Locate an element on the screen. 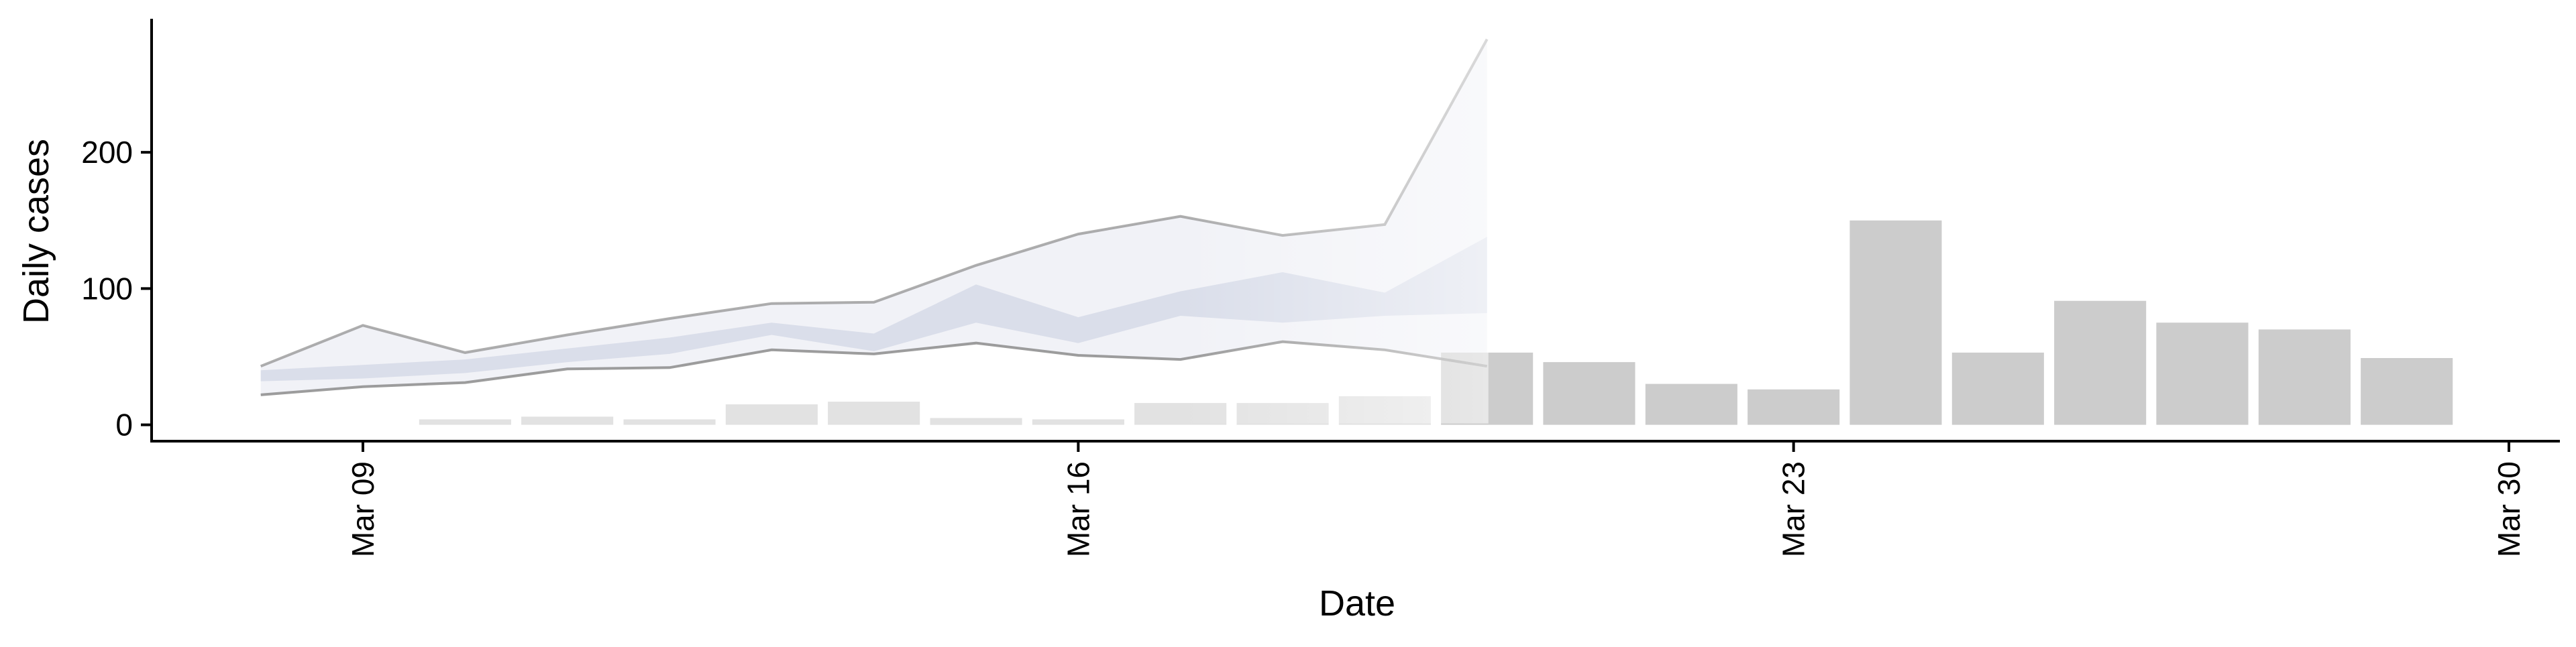  x-tick-label: Mar 23 is located at coordinates (1793, 509).